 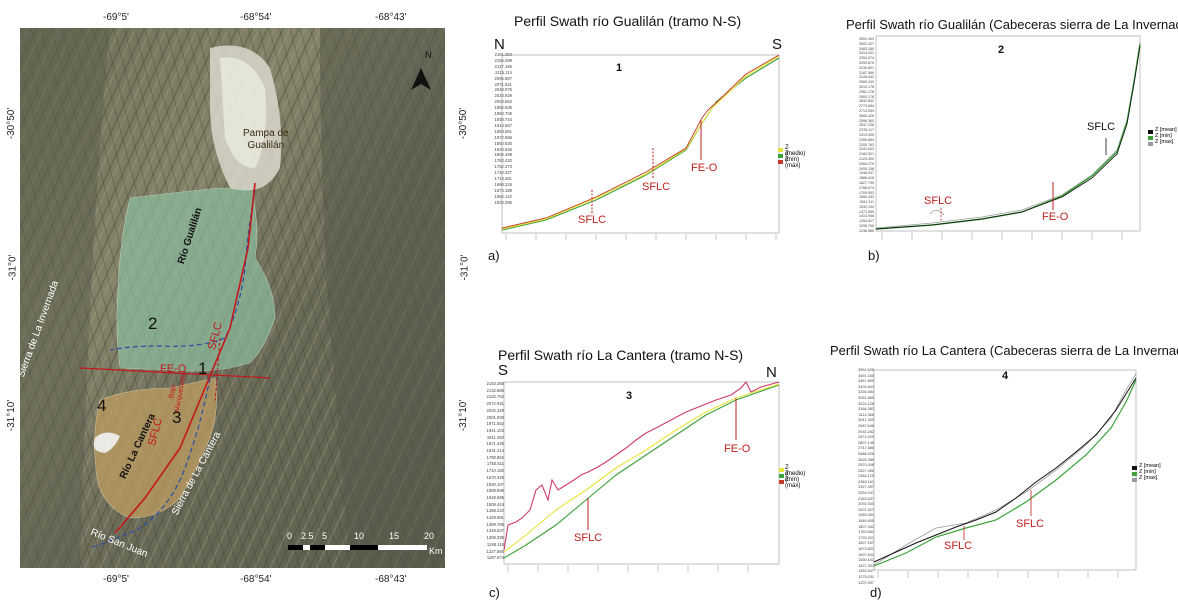 What do you see at coordinates (866, 134) in the screenshot?
I see `y-tick-label: 2419.005` at bounding box center [866, 134].